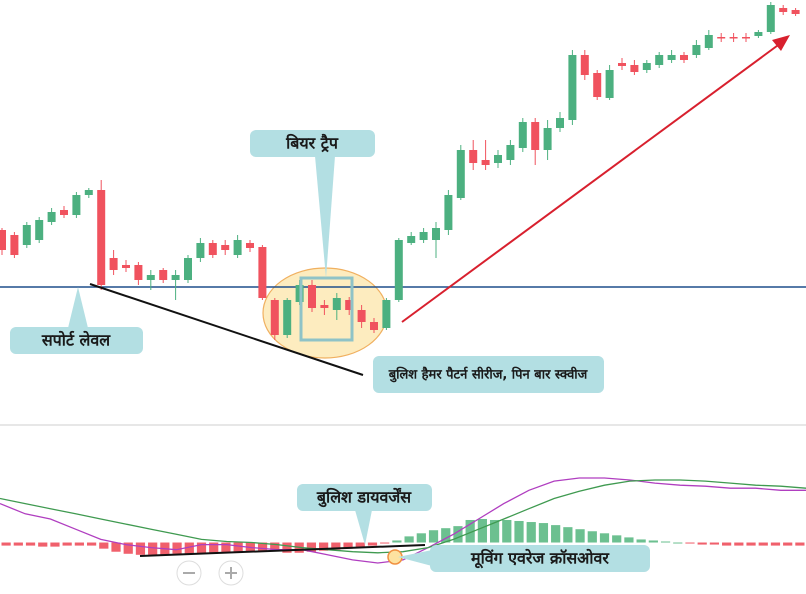  What do you see at coordinates (189, 573) in the screenshot?
I see `zoom-out-button` at bounding box center [189, 573].